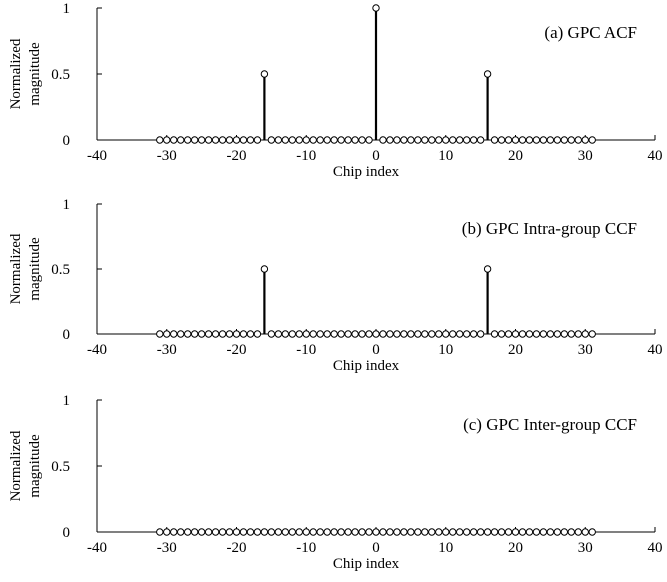 This screenshot has height=582, width=667. I want to click on x-tick-label: 40, so click(655, 156).